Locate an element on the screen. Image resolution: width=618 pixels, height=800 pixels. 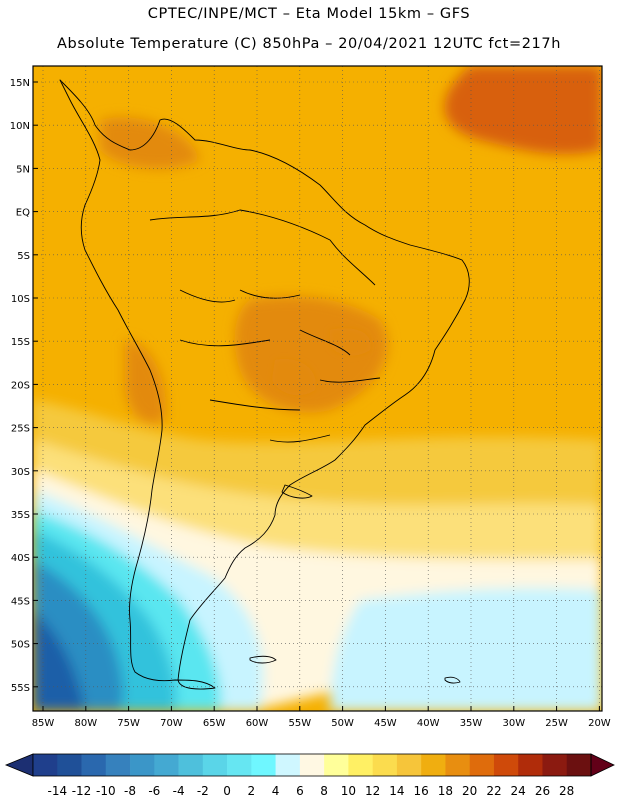
lat-label: 20S is located at coordinates (20, 385).